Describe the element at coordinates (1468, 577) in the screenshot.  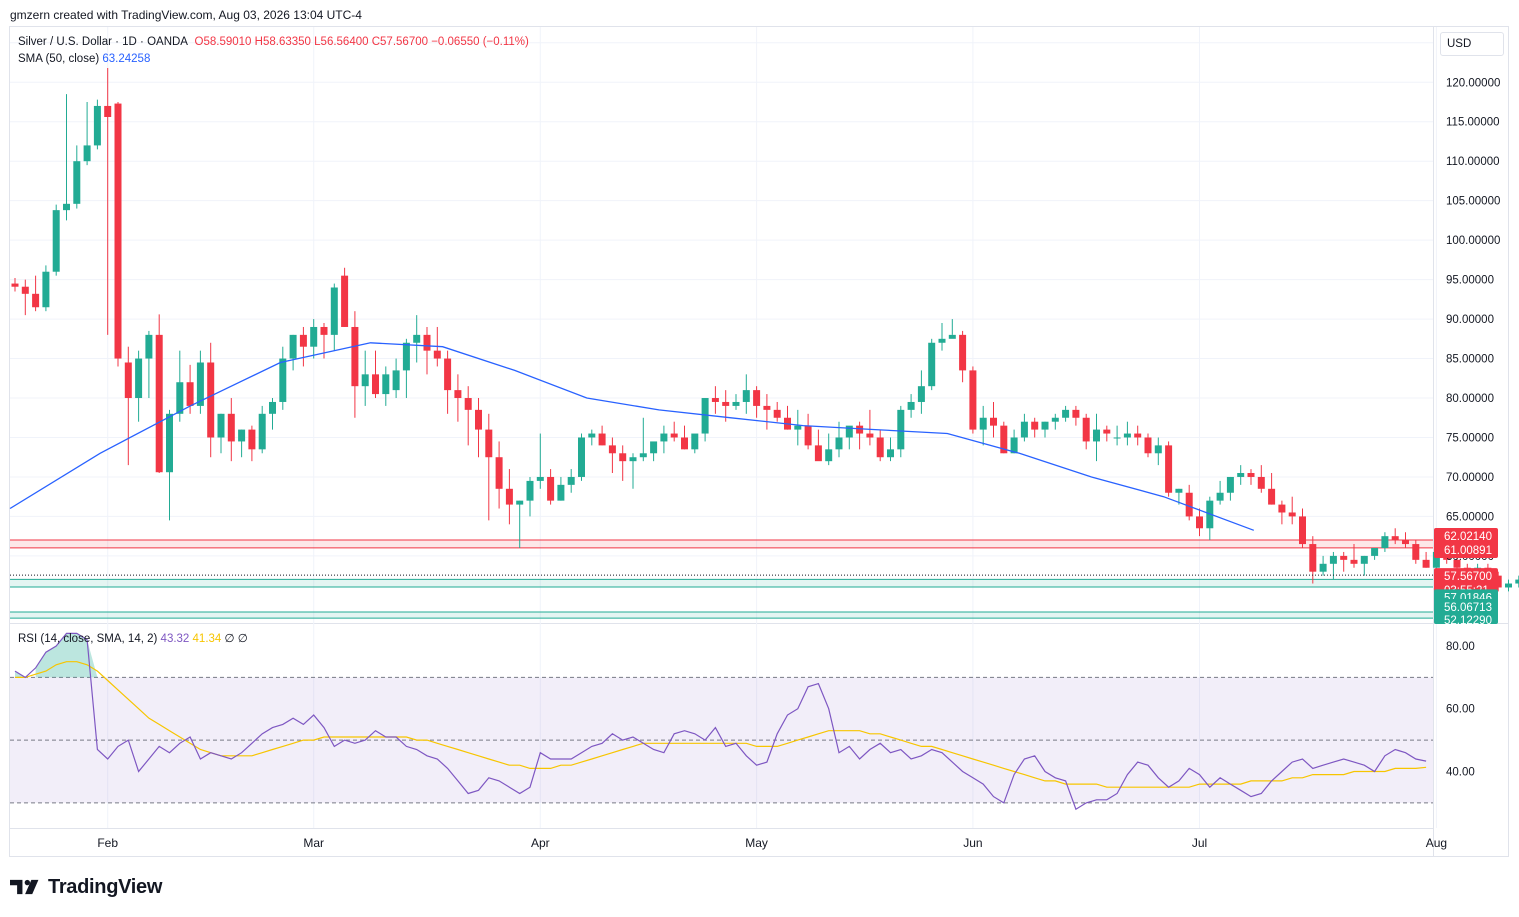
I see `last-price-tag-text: 57.56700` at that location.